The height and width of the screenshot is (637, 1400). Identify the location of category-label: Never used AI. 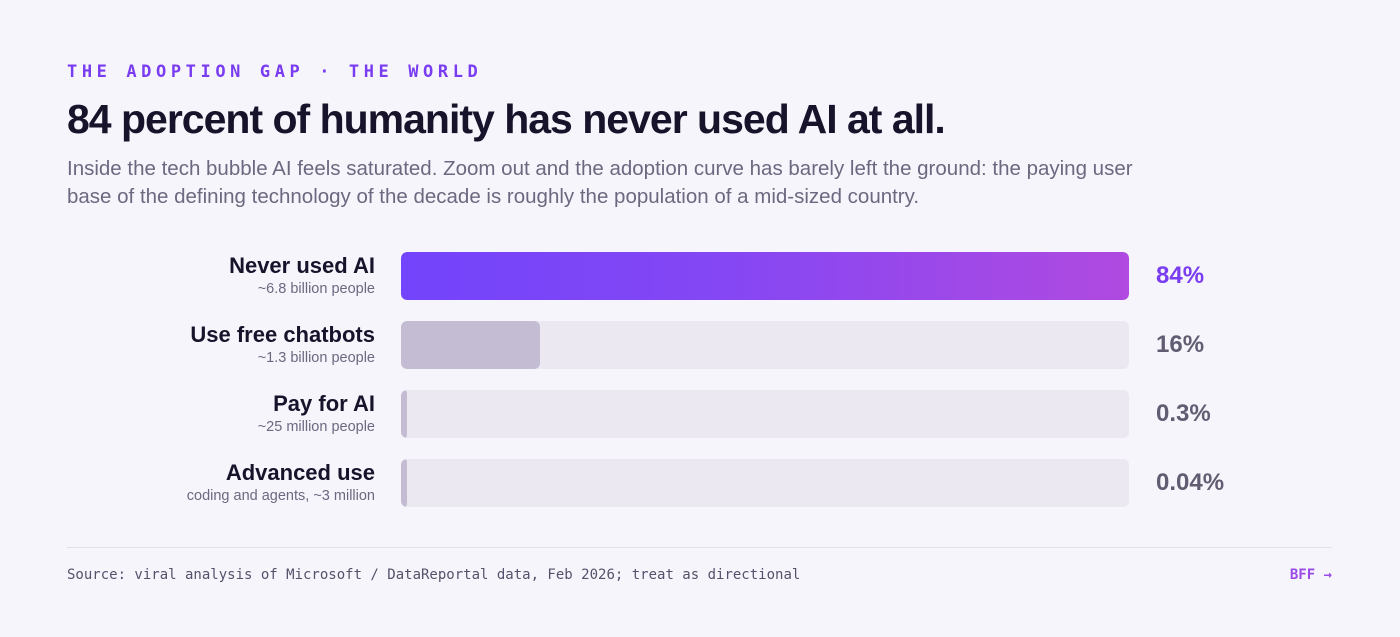
(302, 265).